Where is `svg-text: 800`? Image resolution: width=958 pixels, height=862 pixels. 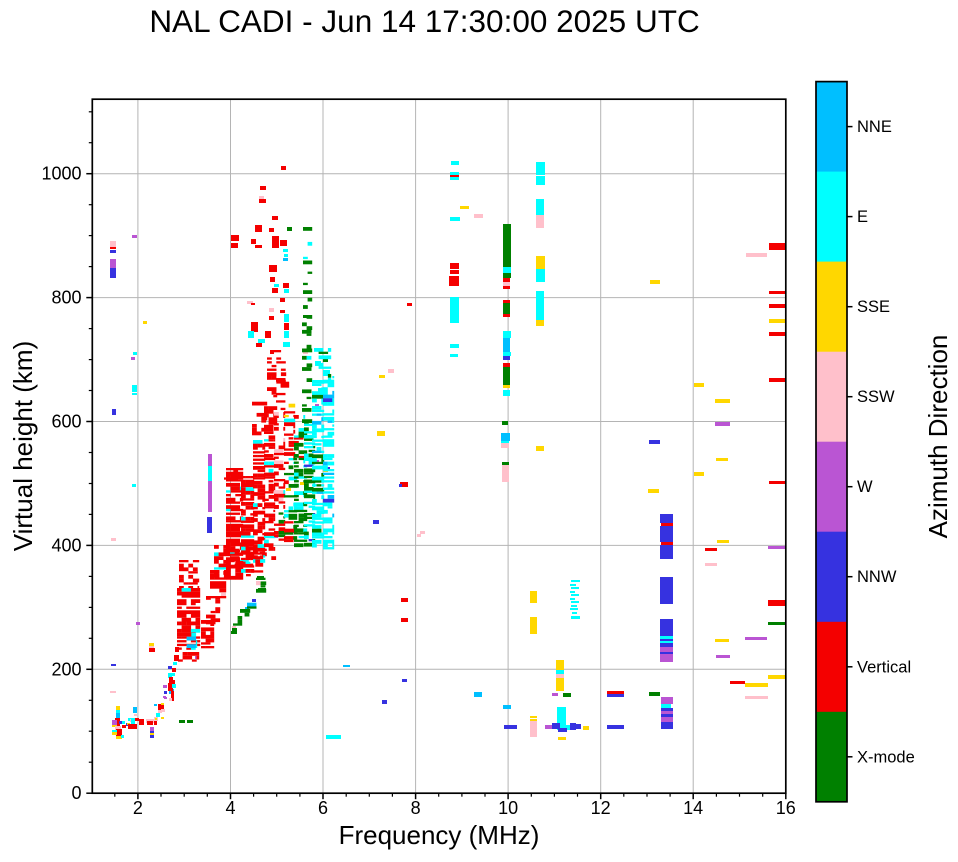 svg-text: 800 is located at coordinates (66, 298).